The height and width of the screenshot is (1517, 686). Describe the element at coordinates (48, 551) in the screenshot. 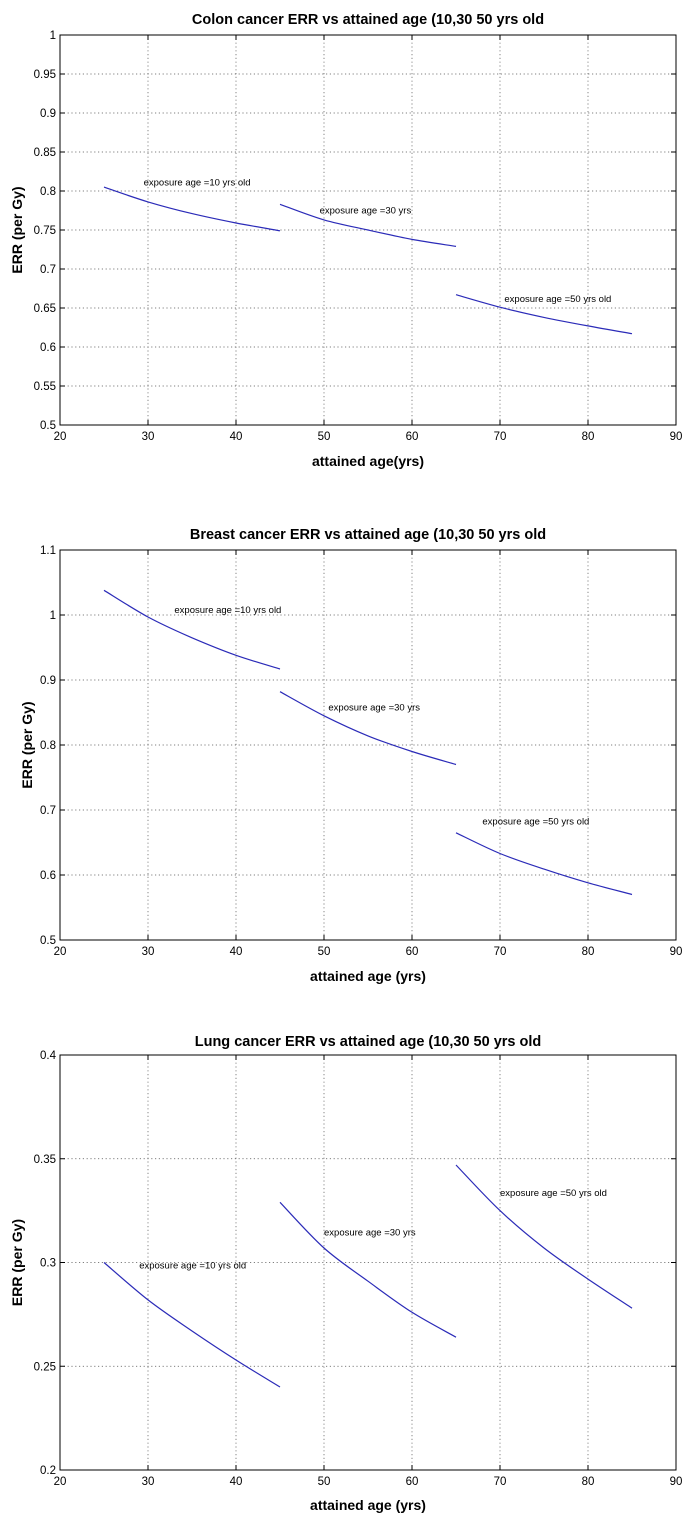

I see `y-tick-label: 1.1` at that location.